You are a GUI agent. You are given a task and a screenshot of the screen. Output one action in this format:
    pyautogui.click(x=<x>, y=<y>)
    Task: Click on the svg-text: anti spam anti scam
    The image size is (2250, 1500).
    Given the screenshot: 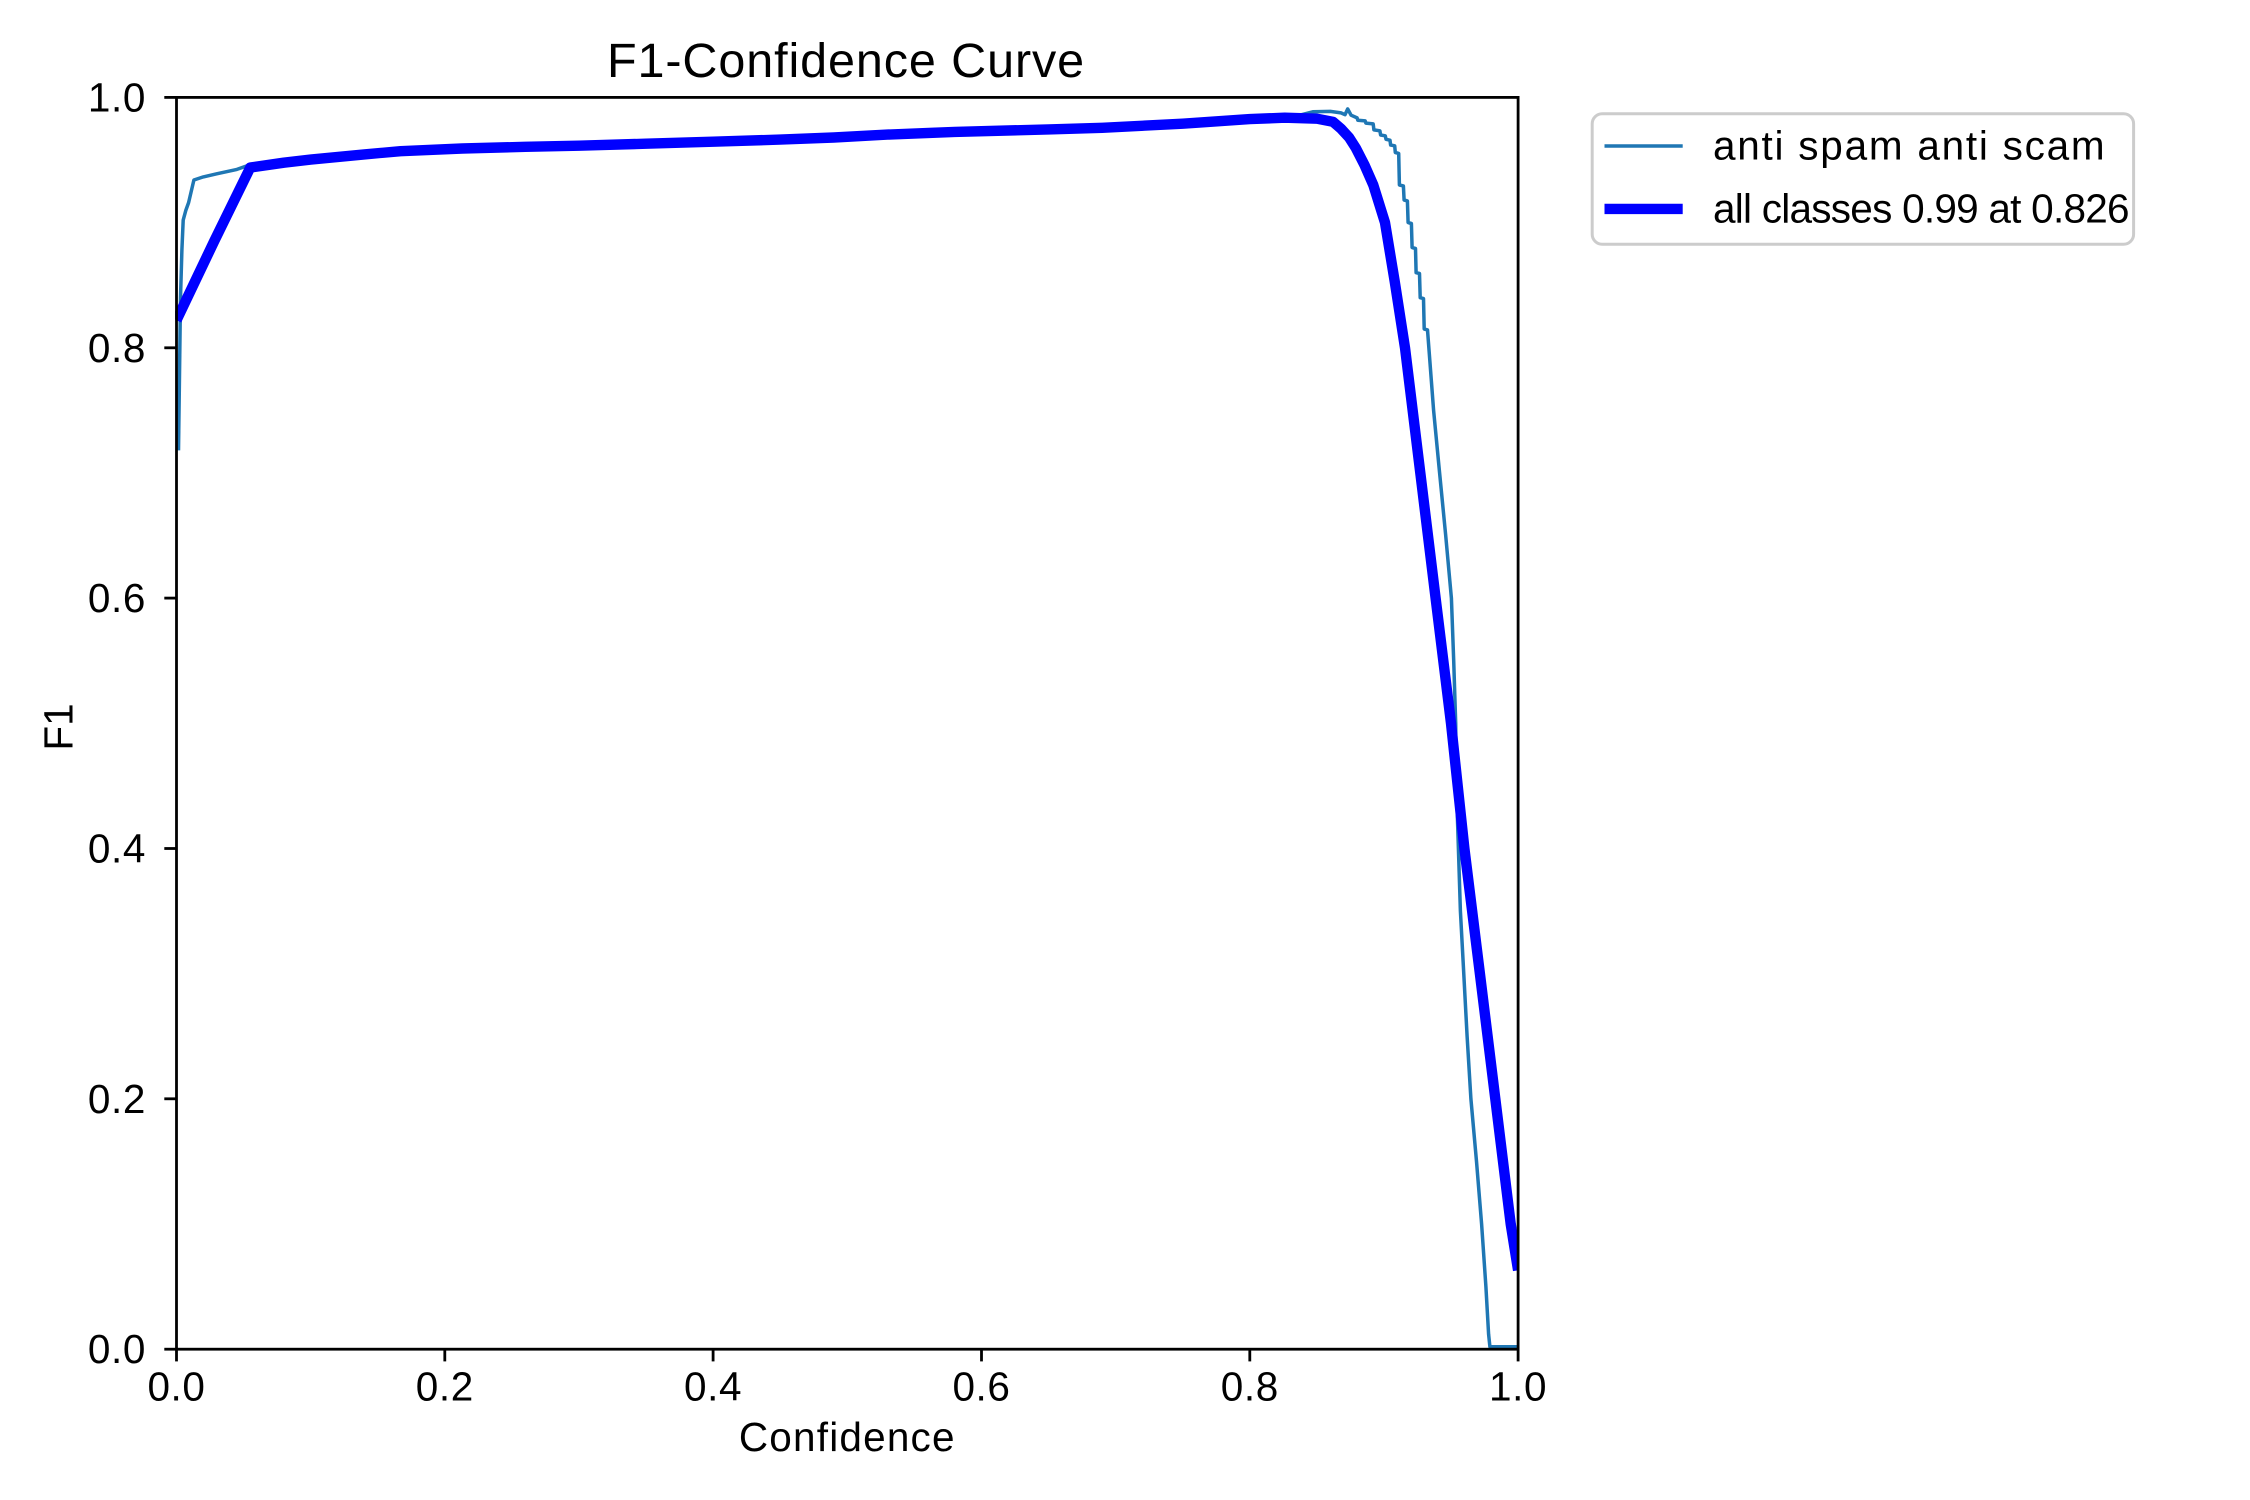 What is the action you would take?
    pyautogui.click(x=1909, y=146)
    